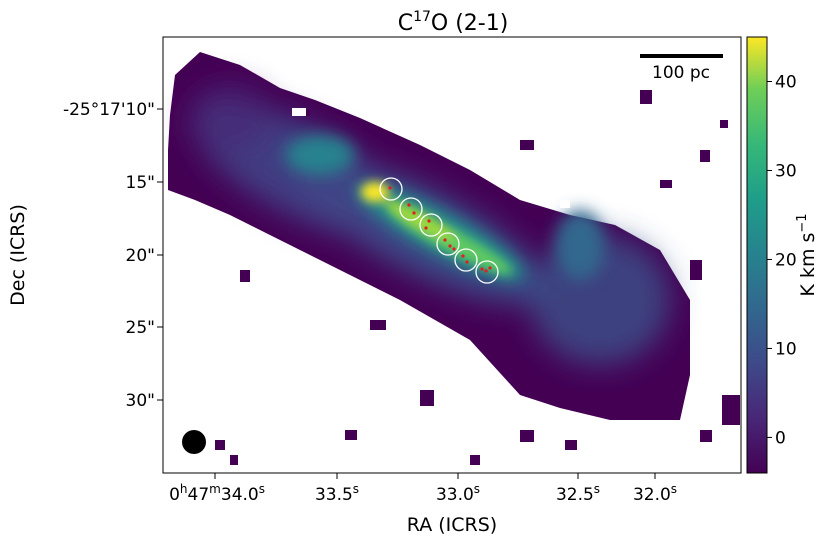  What do you see at coordinates (452, 525) in the screenshot?
I see `x-axis-label: RA (ICRS)` at bounding box center [452, 525].